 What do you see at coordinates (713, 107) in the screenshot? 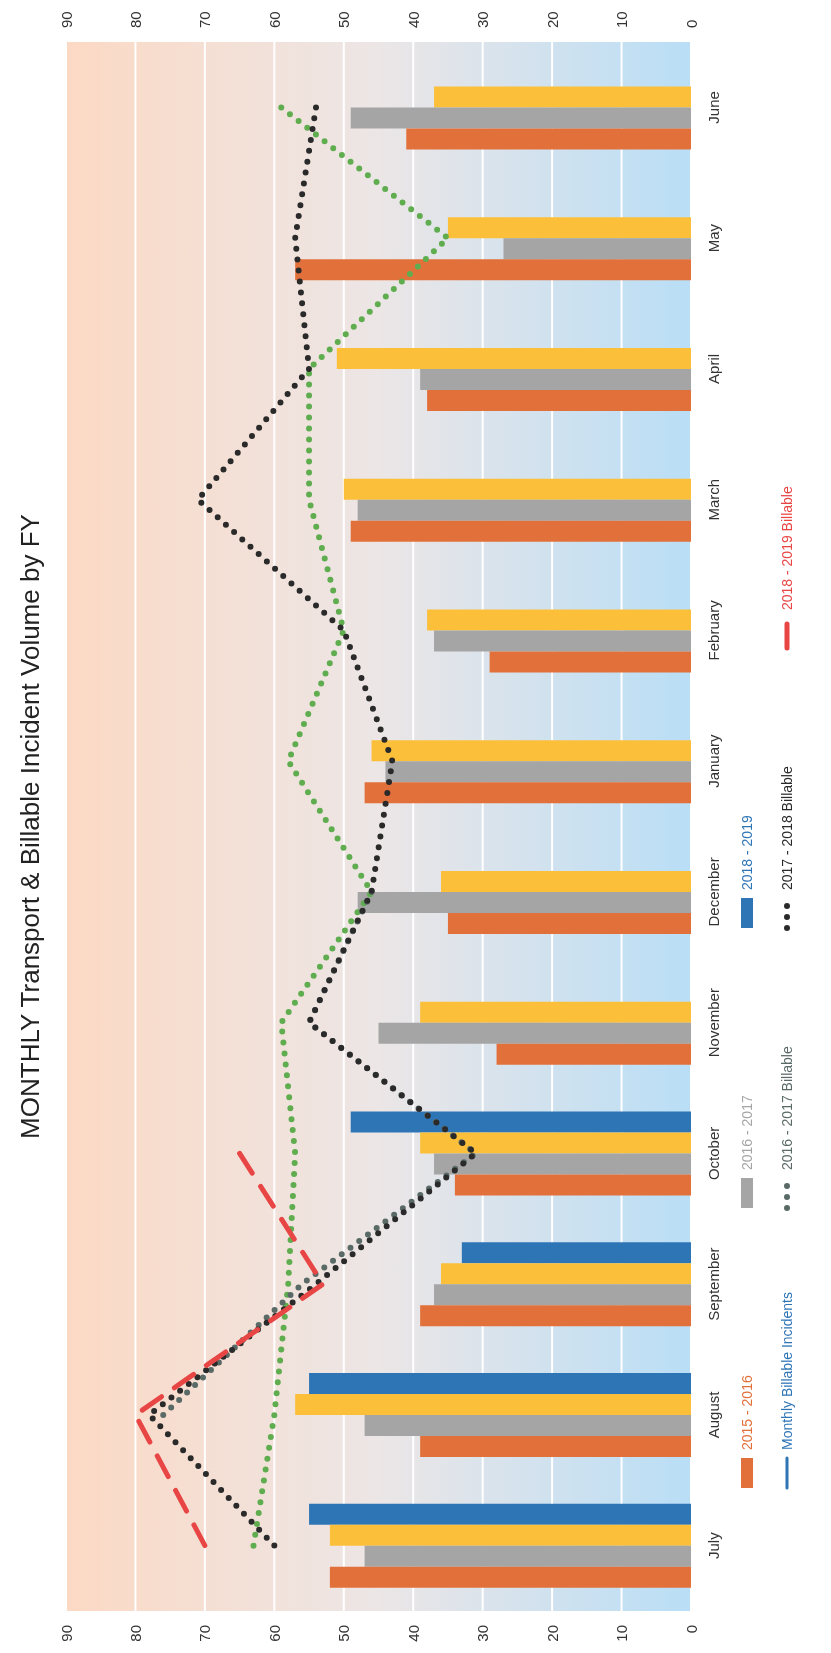
I see `y-tick-label: June` at bounding box center [713, 107].